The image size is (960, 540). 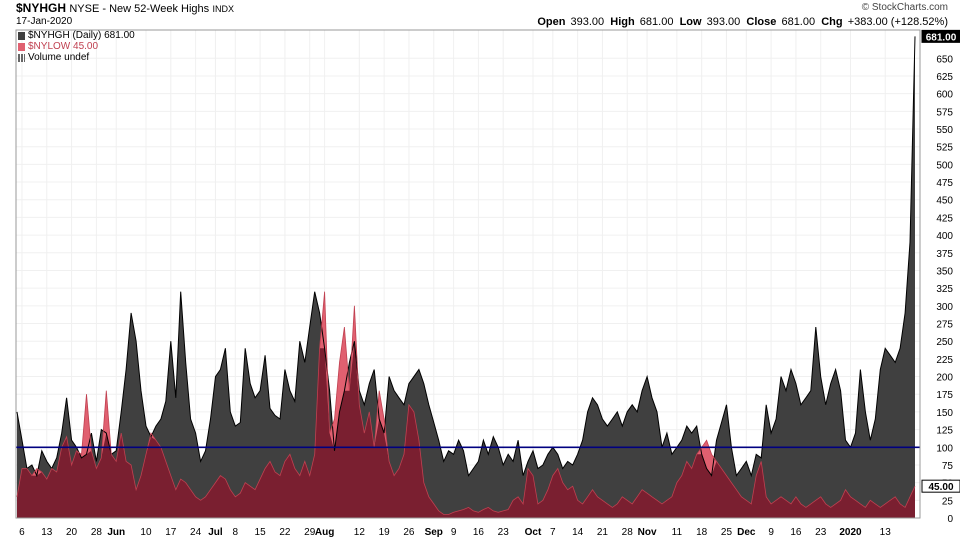 I want to click on x-tick-label: Jun, so click(x=116, y=532).